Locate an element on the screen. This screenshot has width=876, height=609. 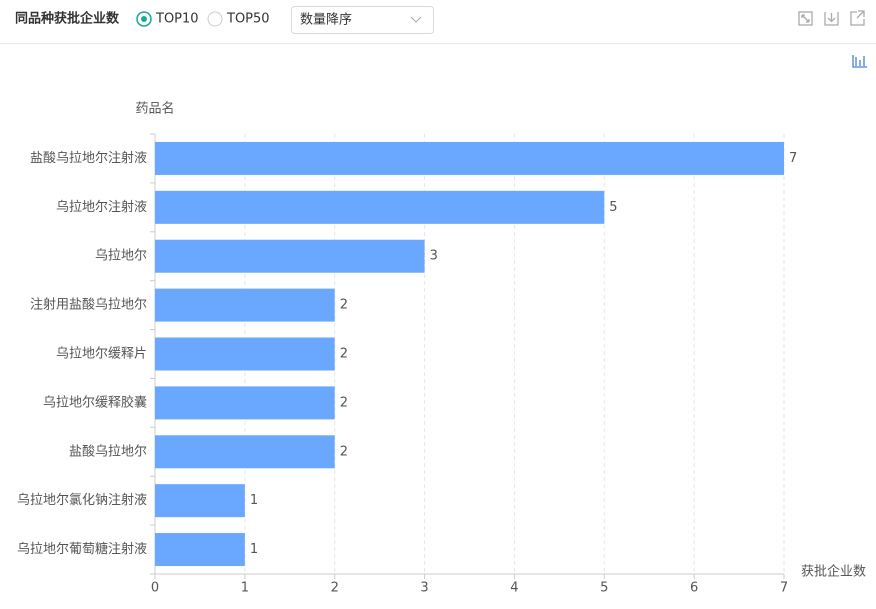
radio-top10: TOP10 is located at coordinates (167, 19).